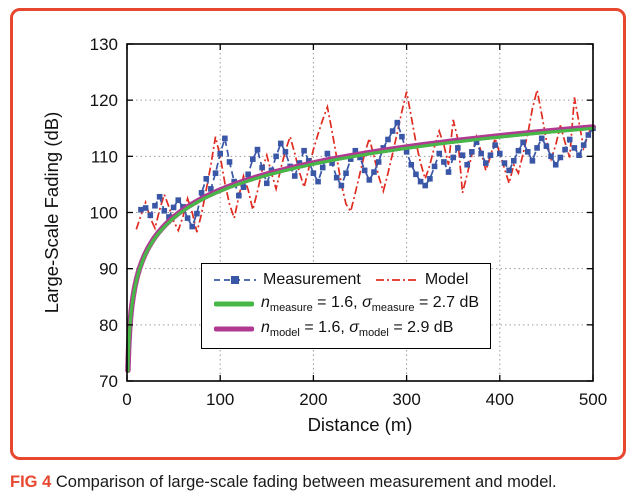  What do you see at coordinates (51, 213) in the screenshot?
I see `y-axis-label: Large-Scale Fading (dB)` at bounding box center [51, 213].